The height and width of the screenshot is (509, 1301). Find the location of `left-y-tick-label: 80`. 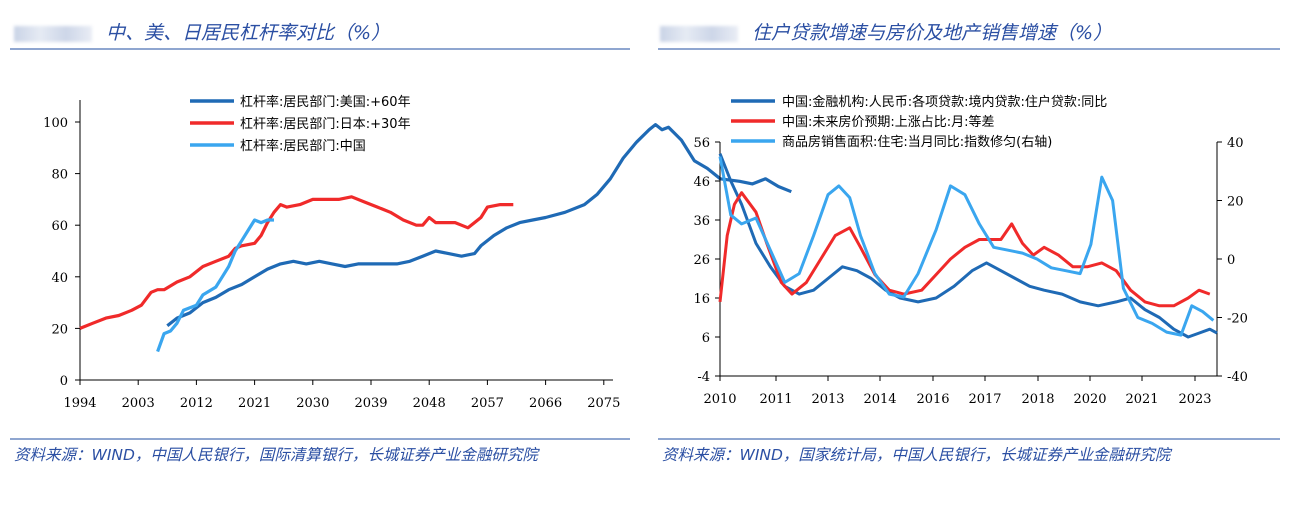

left-y-tick-label: 80 is located at coordinates (59, 175).